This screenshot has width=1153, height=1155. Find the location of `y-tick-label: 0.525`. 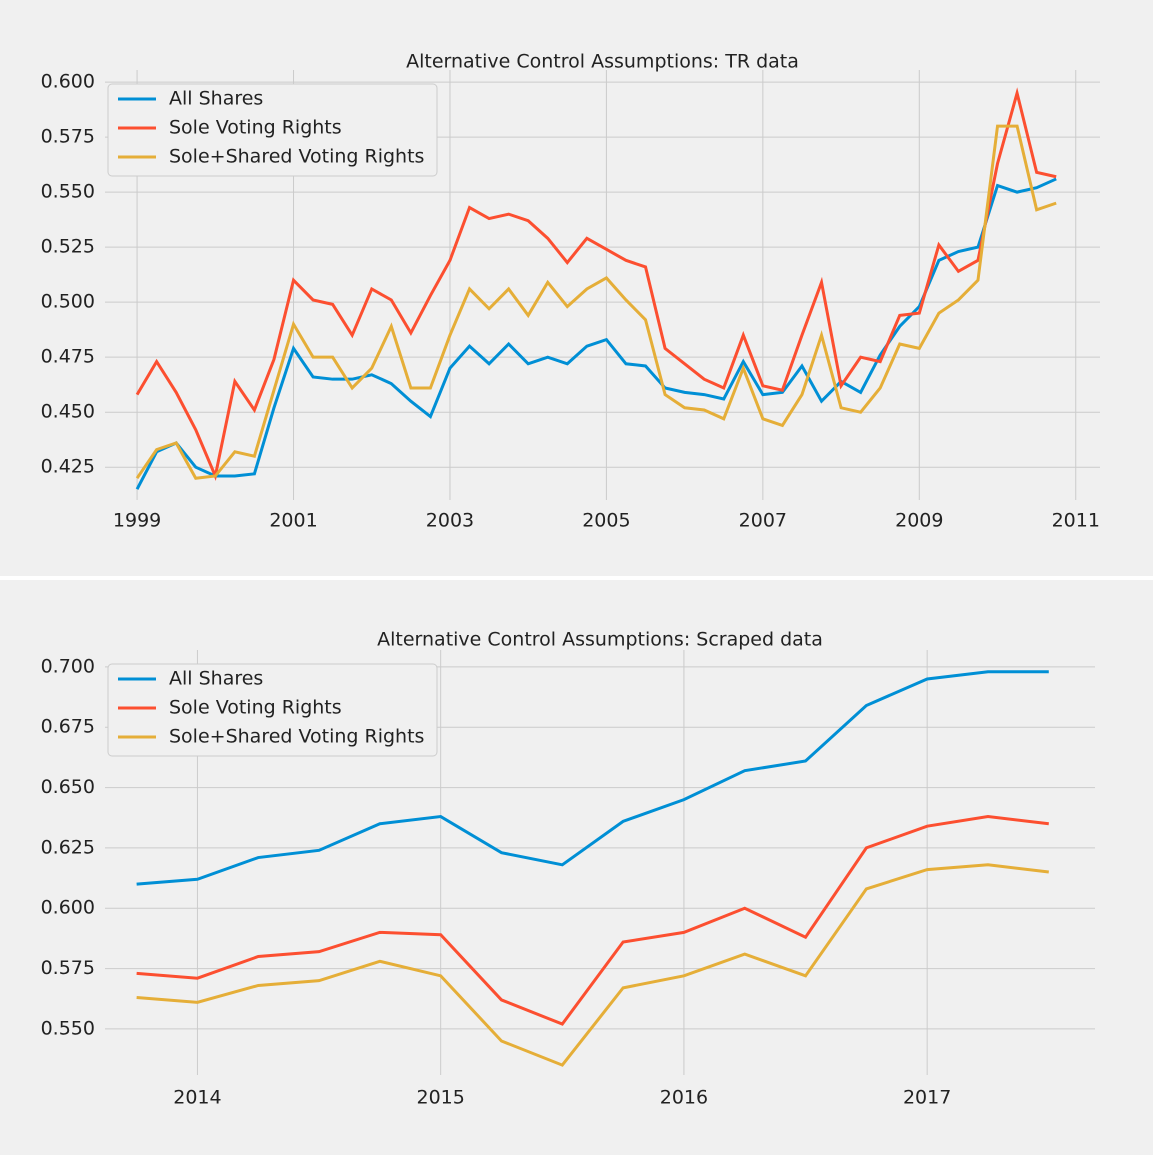

y-tick-label: 0.525 is located at coordinates (68, 247).